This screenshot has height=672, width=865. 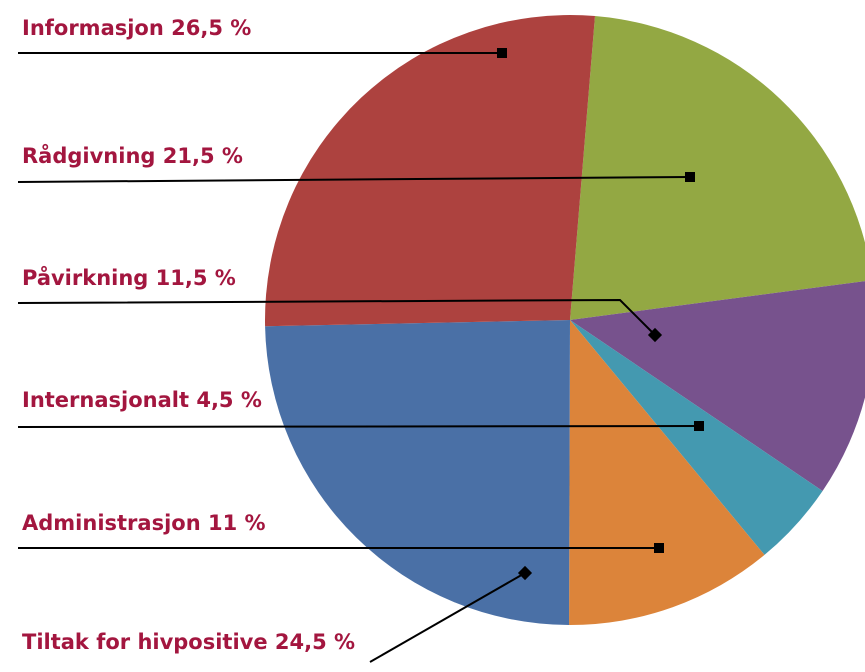 I want to click on slice-label: Rådgivning 21,5 %, so click(x=132, y=155).